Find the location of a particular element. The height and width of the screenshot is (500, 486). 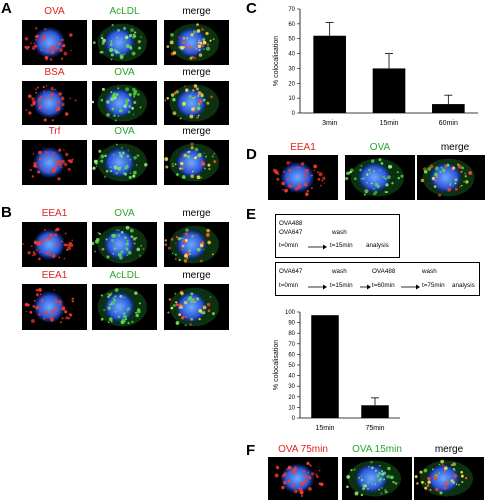

panel-f-ova15-image is located at coordinates (377, 478).